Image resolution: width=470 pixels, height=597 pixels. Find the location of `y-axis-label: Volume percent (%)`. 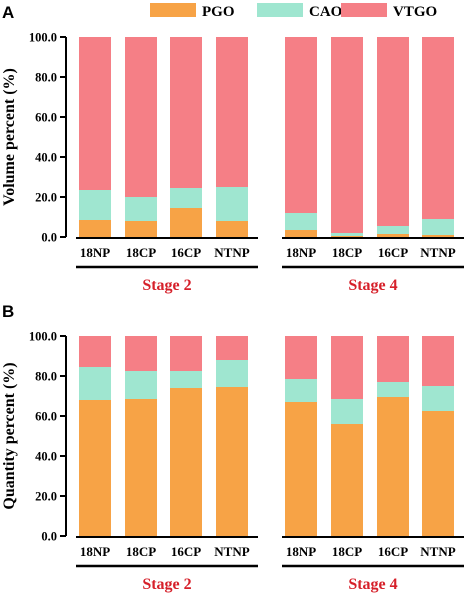

y-axis-label: Volume percent (%) is located at coordinates (9, 137).